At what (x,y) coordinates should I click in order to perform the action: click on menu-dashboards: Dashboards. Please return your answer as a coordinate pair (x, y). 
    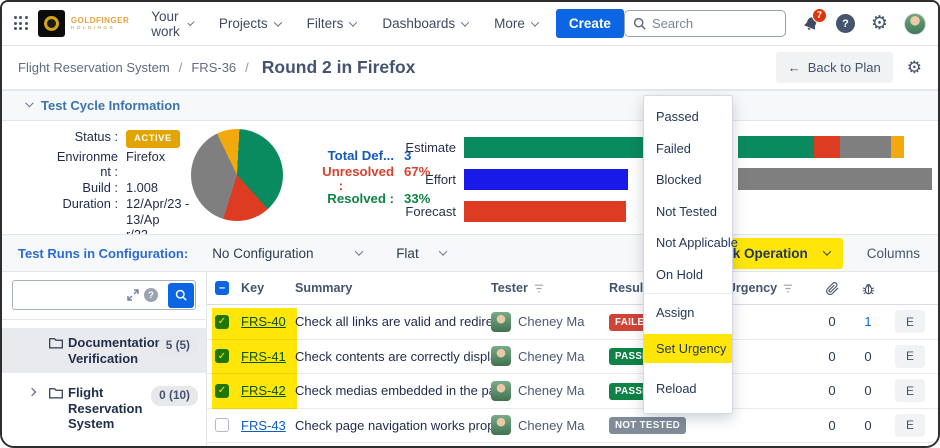
    Looking at the image, I should click on (426, 23).